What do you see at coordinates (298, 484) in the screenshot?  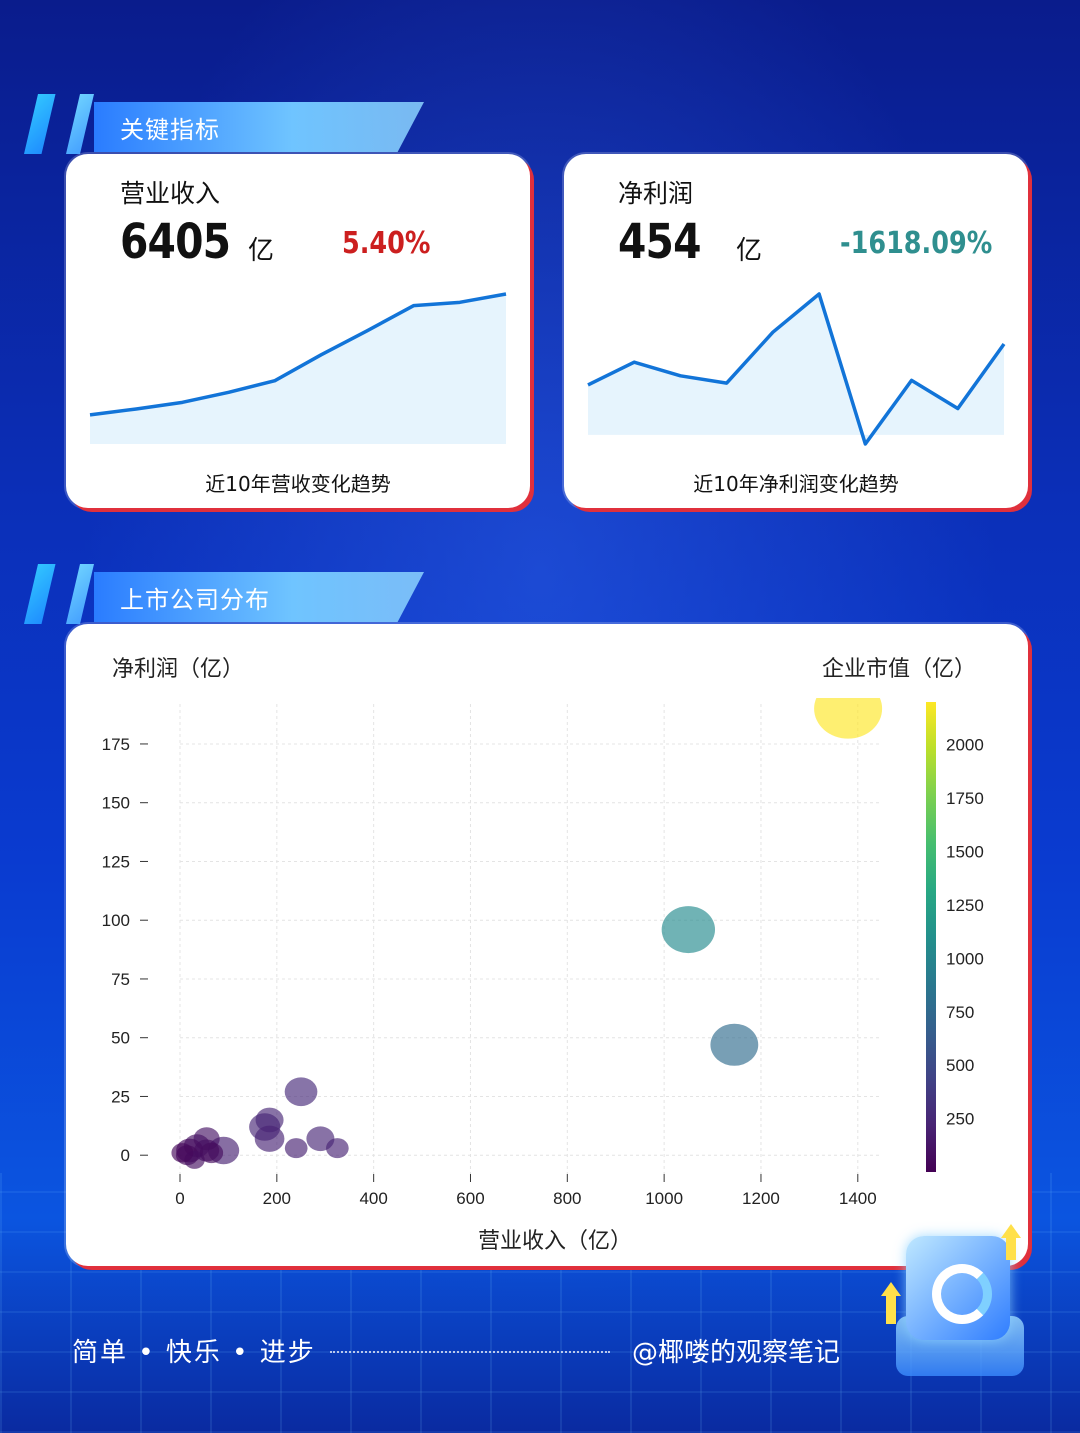 I see `chart-caption: 近10年营收变化趋势` at bounding box center [298, 484].